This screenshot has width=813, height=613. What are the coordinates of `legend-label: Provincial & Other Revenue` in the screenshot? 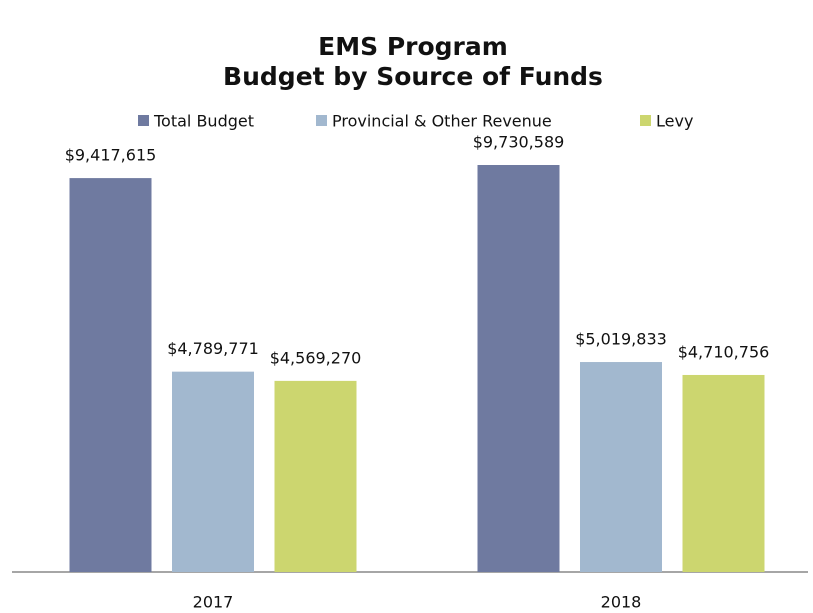 It's located at (442, 121).